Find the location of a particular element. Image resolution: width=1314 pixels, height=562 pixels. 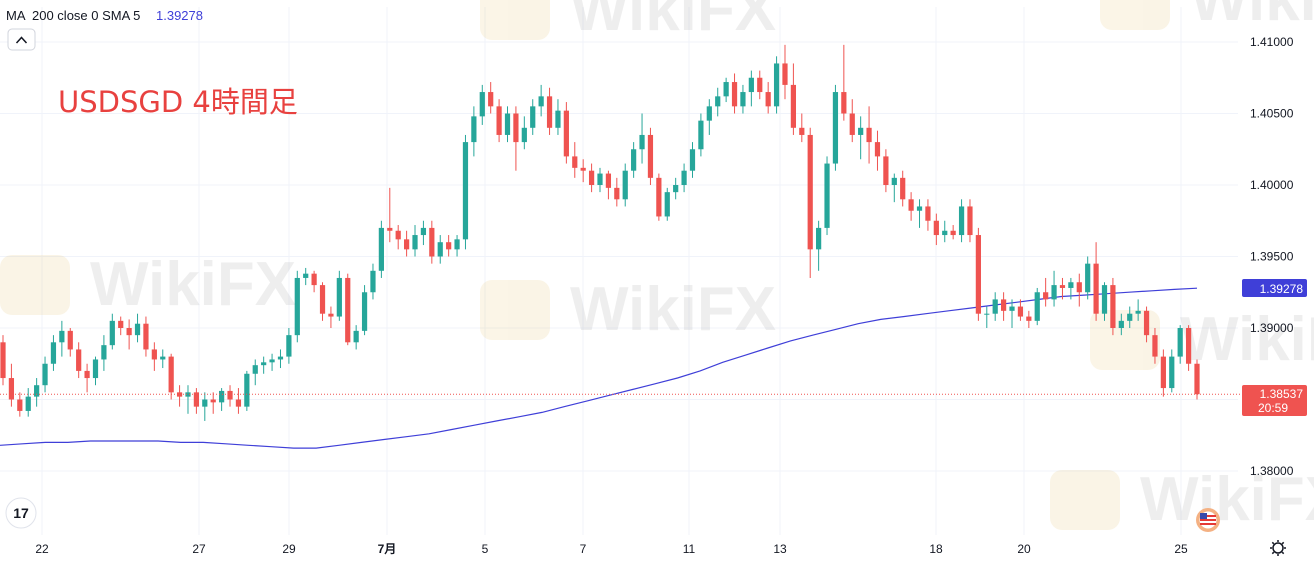

y-tick-label: 1.40500 is located at coordinates (1272, 114).